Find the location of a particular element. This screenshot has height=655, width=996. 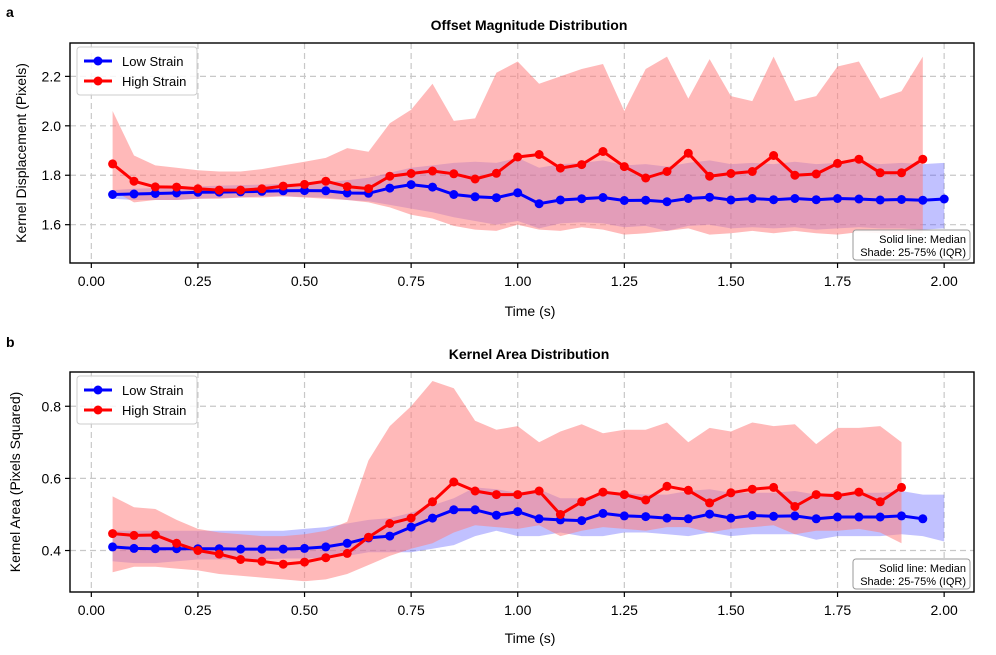

y-tick-label: 2.2 is located at coordinates (52, 76).